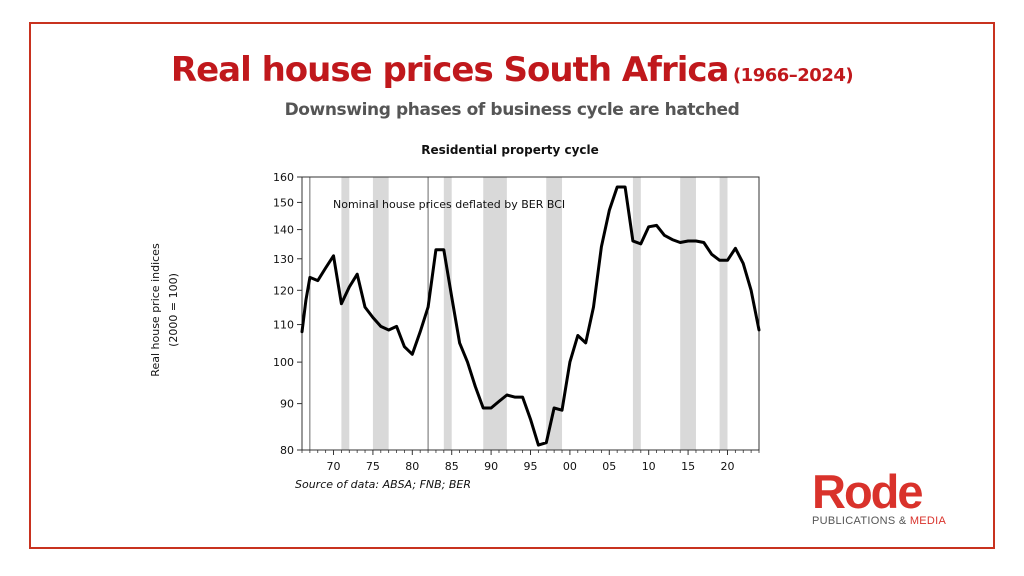  What do you see at coordinates (570, 466) in the screenshot?
I see `x-tick-label: 00` at bounding box center [570, 466].